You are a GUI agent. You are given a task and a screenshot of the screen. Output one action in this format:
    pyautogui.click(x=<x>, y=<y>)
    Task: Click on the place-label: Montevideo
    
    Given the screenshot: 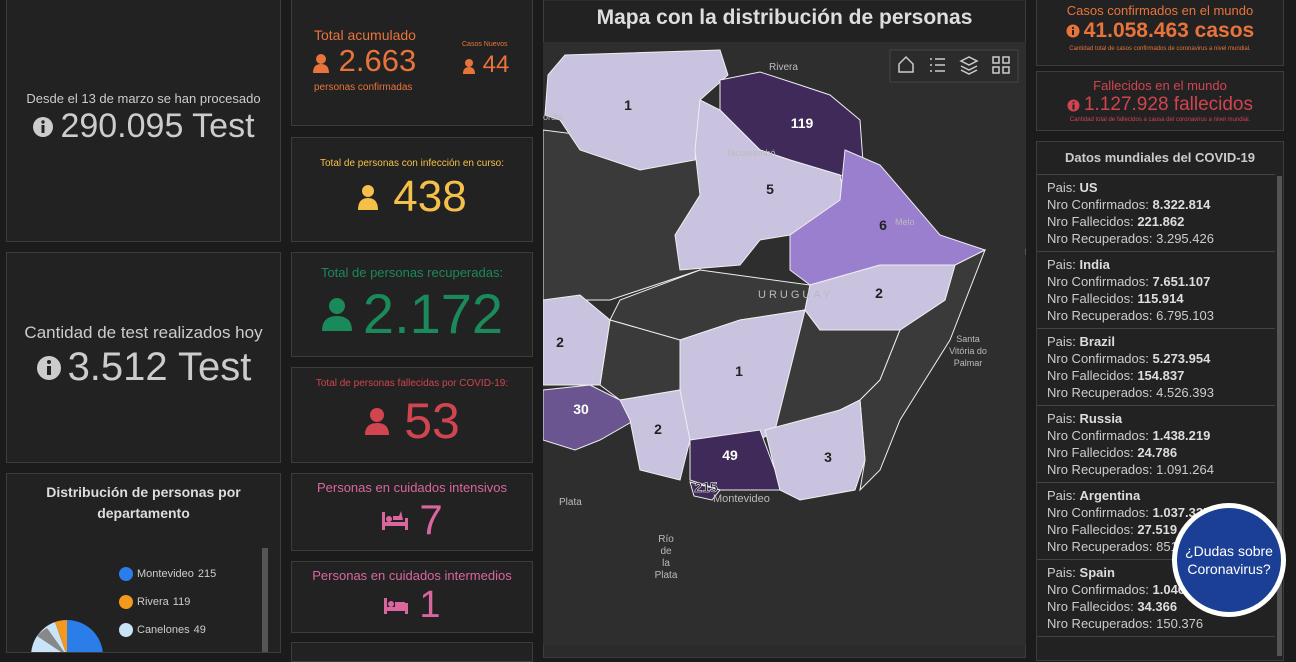 What is the action you would take?
    pyautogui.click(x=741, y=499)
    